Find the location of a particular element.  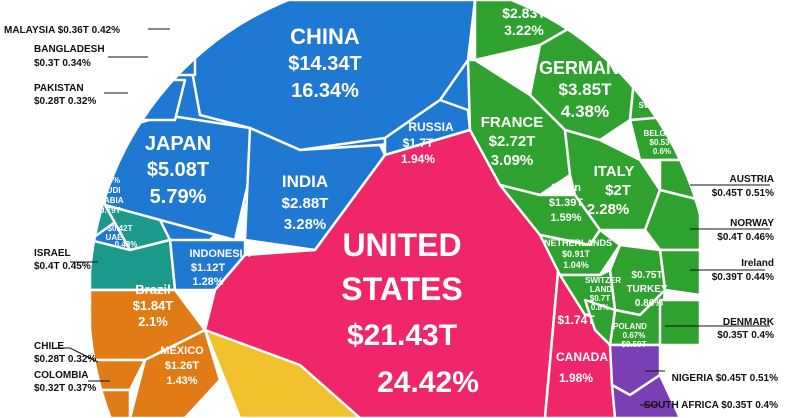

label-switzerland-share: 0.8% is located at coordinates (600, 307).